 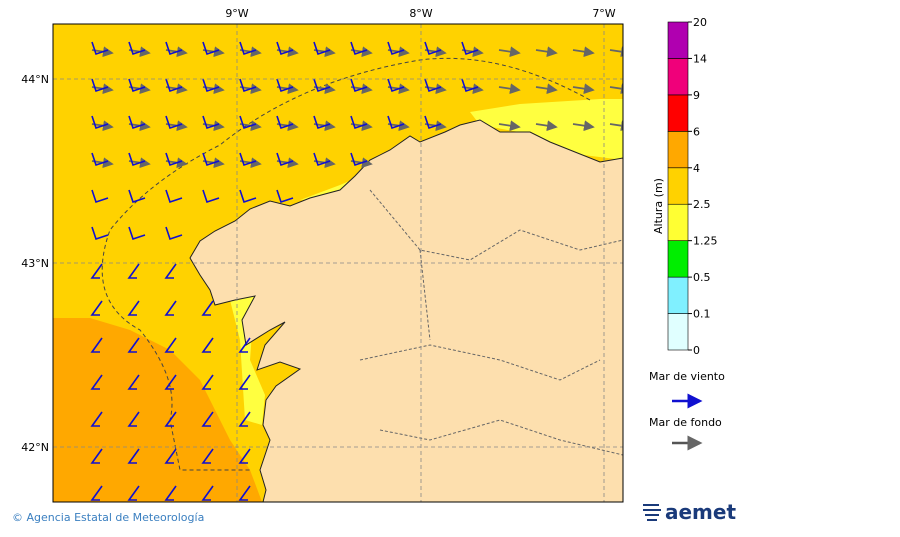 I want to click on colorbar-title: Altura (m), so click(x=658, y=206).